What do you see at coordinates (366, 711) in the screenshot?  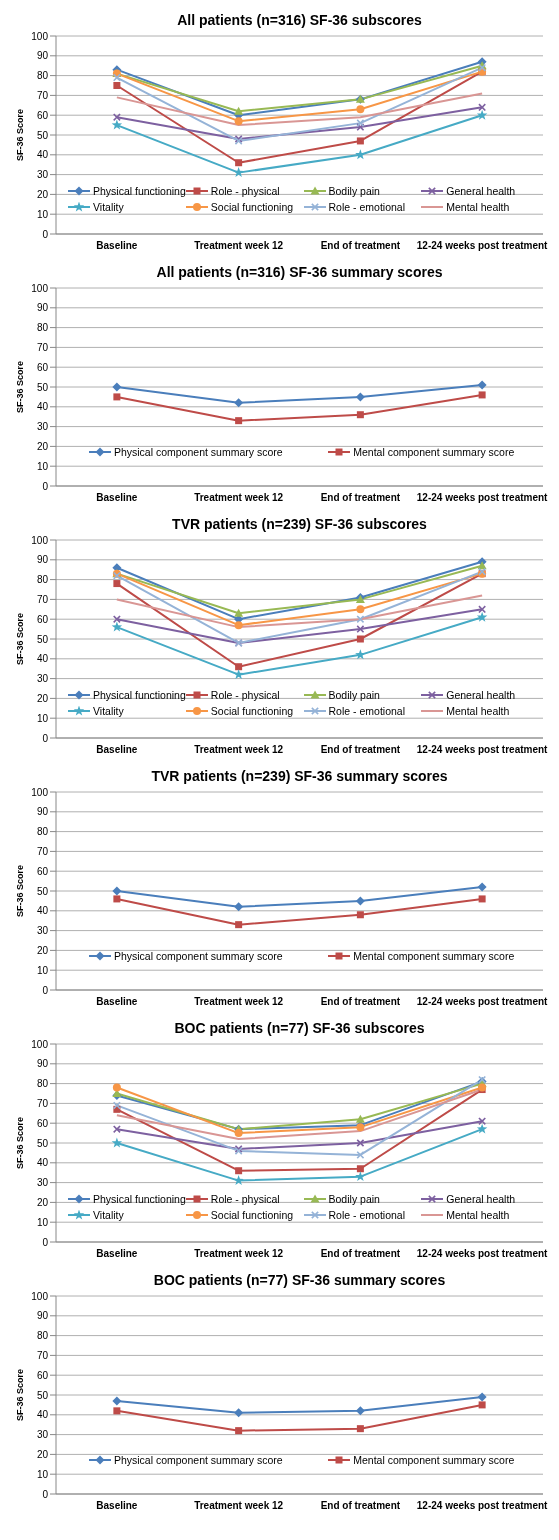 I see `legend-label: Role - emotional` at bounding box center [366, 711].